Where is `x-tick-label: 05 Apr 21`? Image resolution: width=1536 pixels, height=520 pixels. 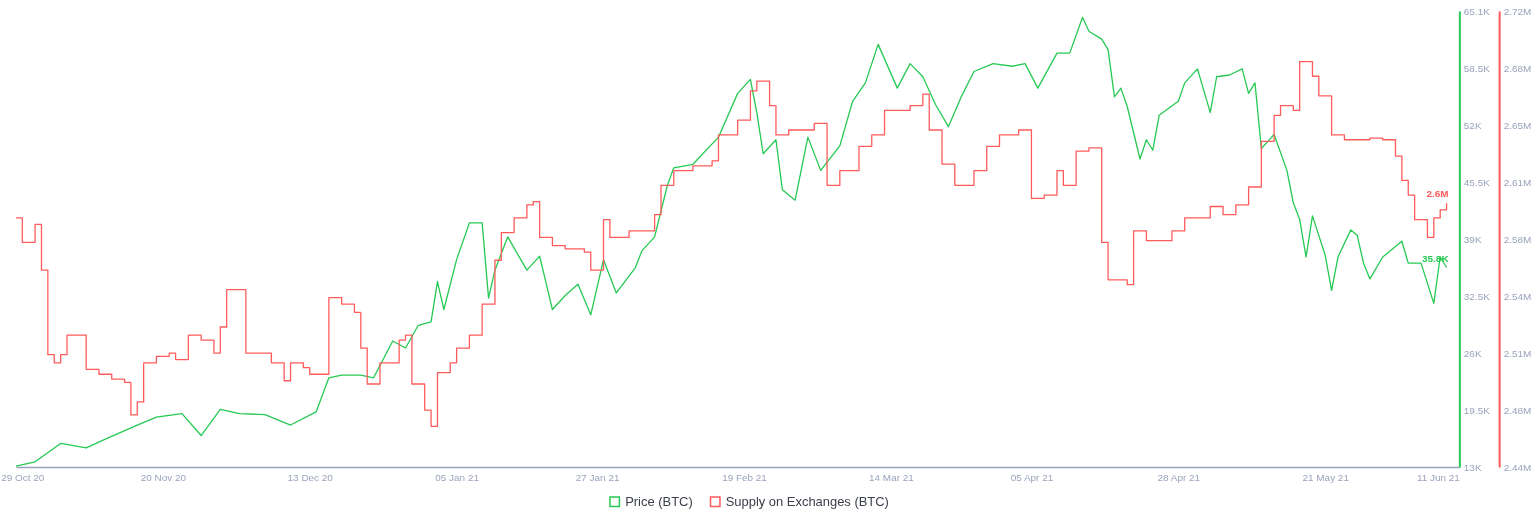 x-tick-label: 05 Apr 21 is located at coordinates (1032, 478).